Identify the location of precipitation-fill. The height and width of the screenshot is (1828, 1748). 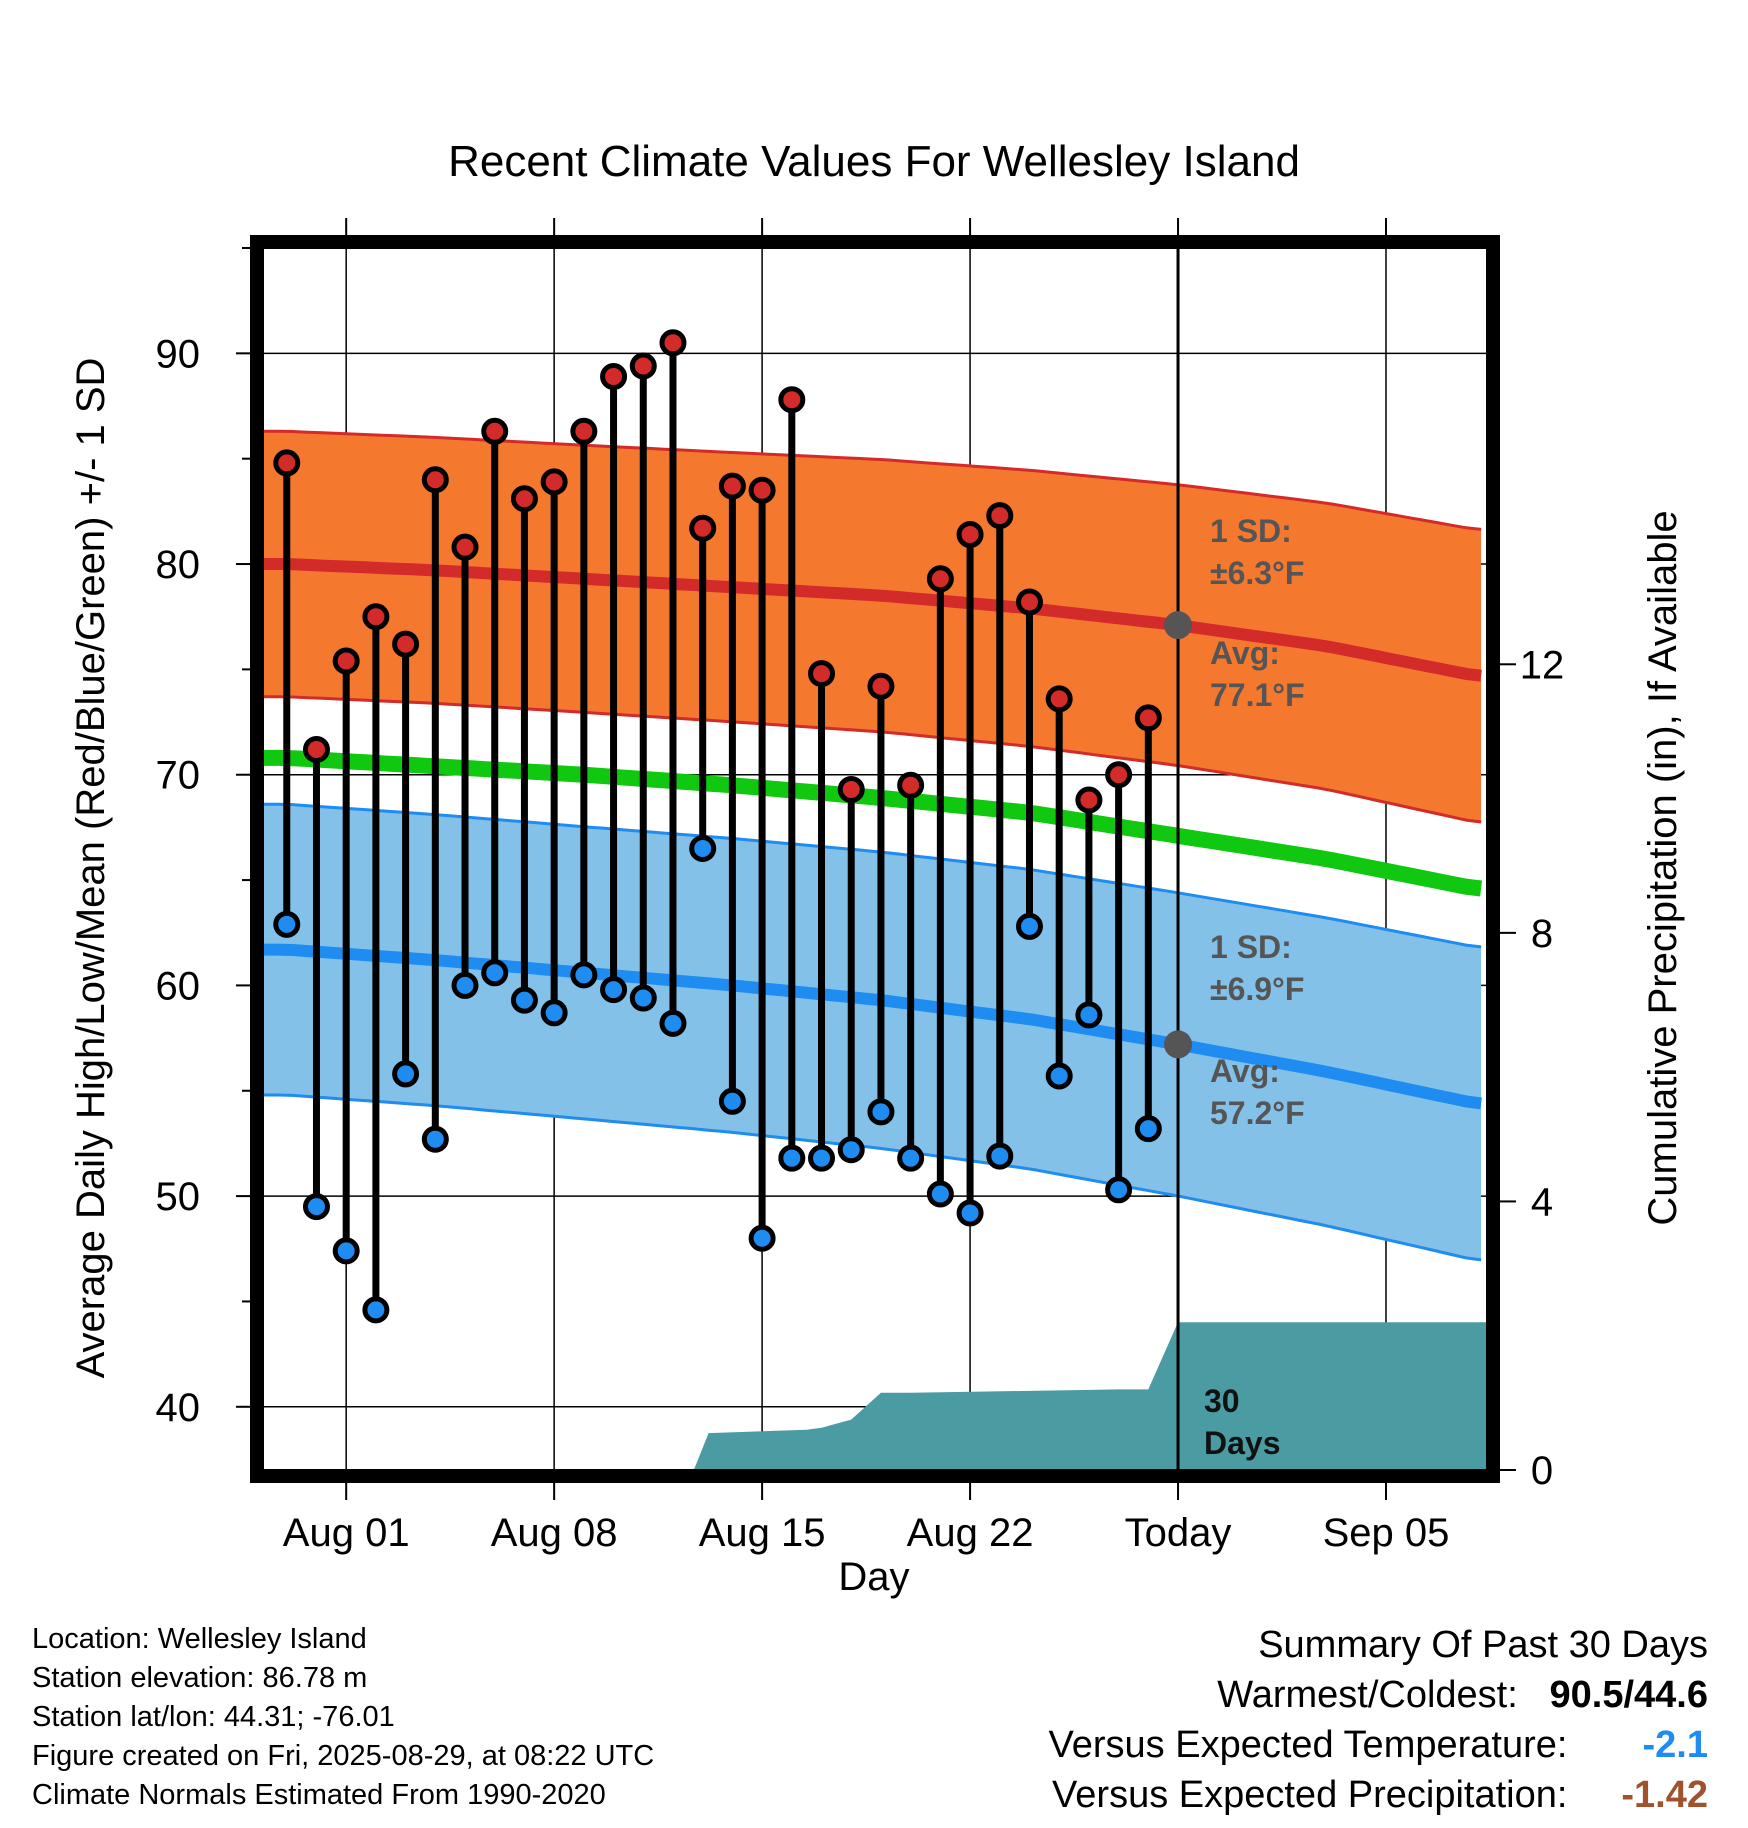
(1090, 1396).